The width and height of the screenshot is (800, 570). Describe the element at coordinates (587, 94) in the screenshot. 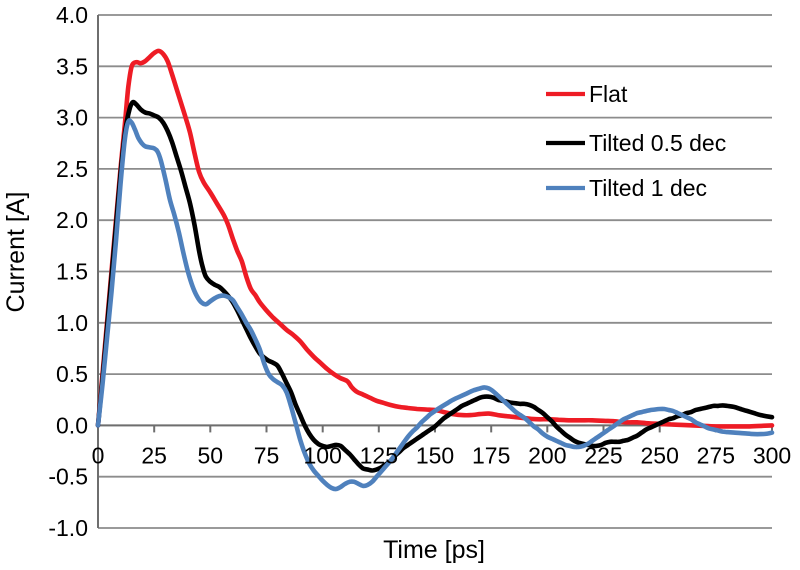

I see `legend-item-flat: Flat` at that location.